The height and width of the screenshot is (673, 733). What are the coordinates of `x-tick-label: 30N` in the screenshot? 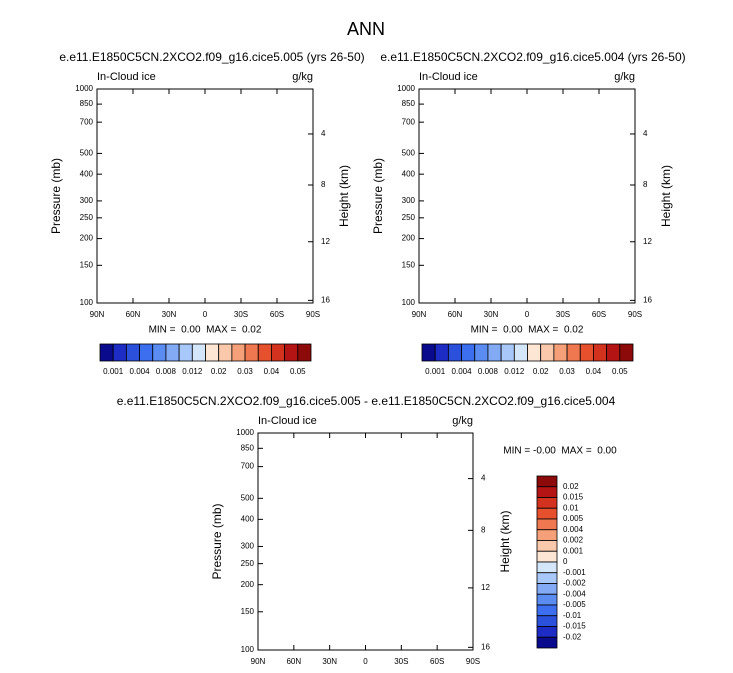 It's located at (169, 314).